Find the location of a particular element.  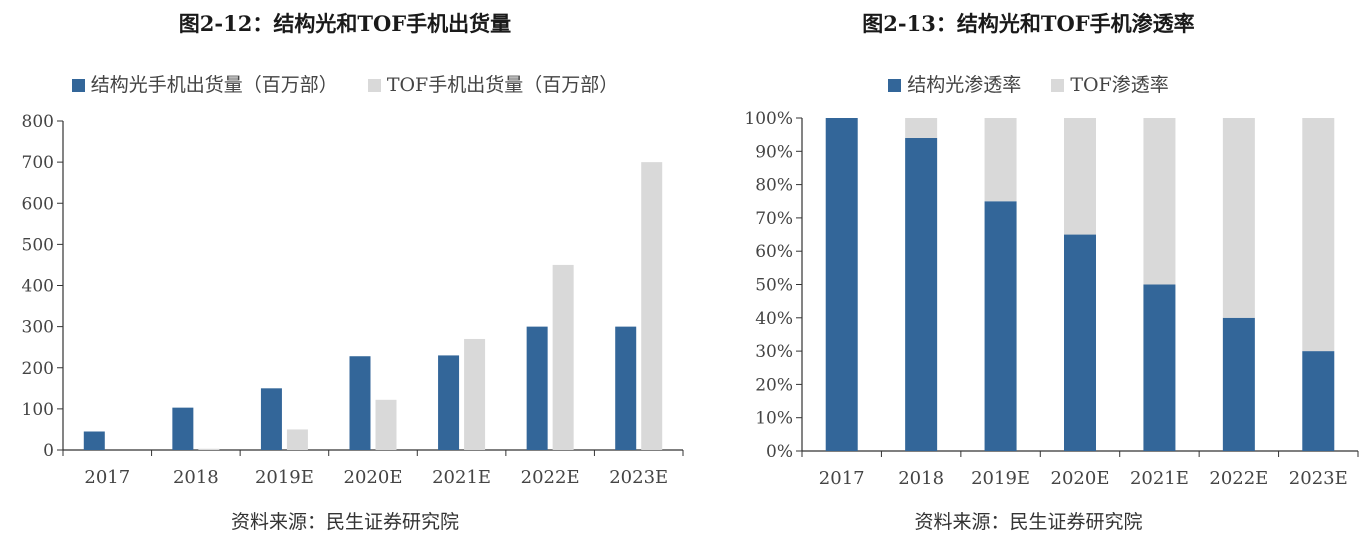

legend: 结构光手机出货量（百万部） TOF手机出货量（百万部） is located at coordinates (345, 83).